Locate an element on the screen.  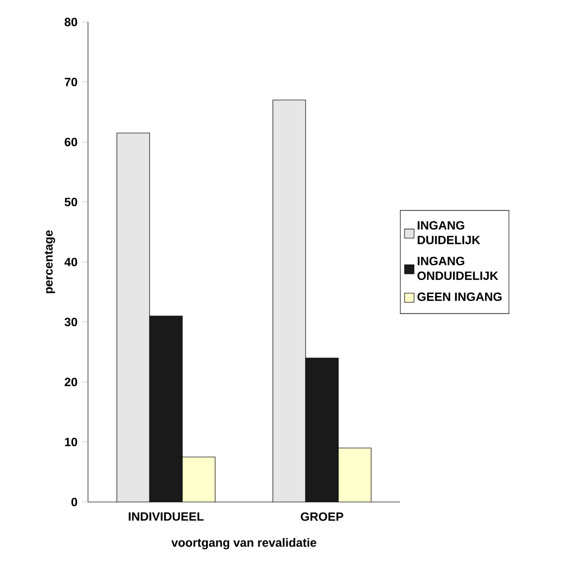
legend-label: GEEN INGANG is located at coordinates (459, 297).